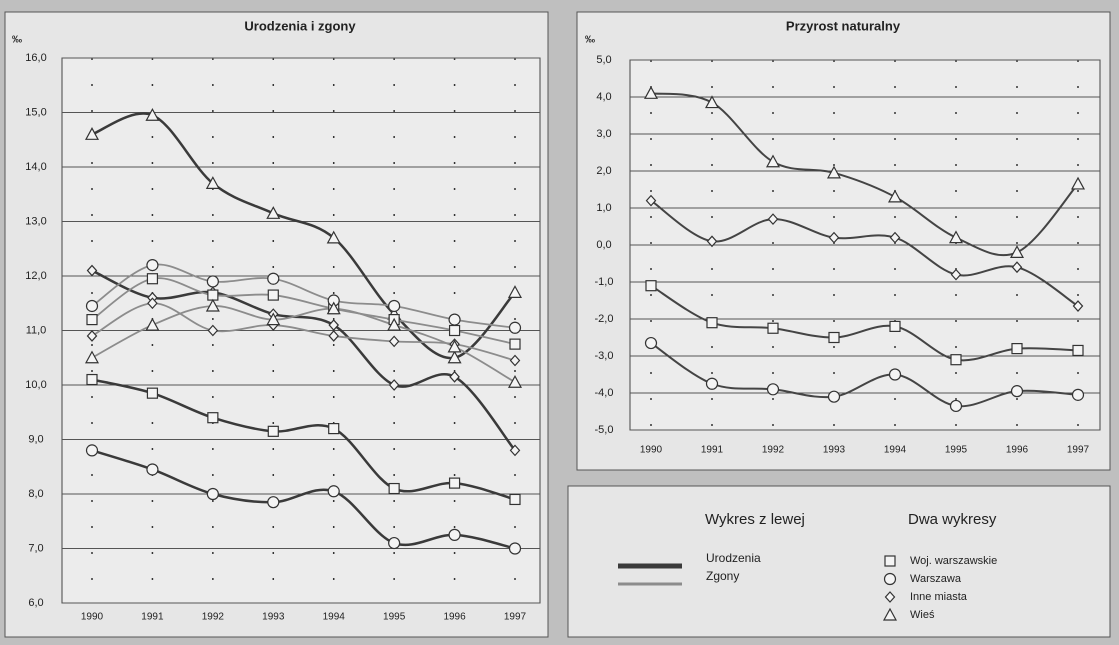 Image resolution: width=1119 pixels, height=645 pixels. What do you see at coordinates (35, 167) in the screenshot?
I see `y-tick-label: 14,0` at bounding box center [35, 167].